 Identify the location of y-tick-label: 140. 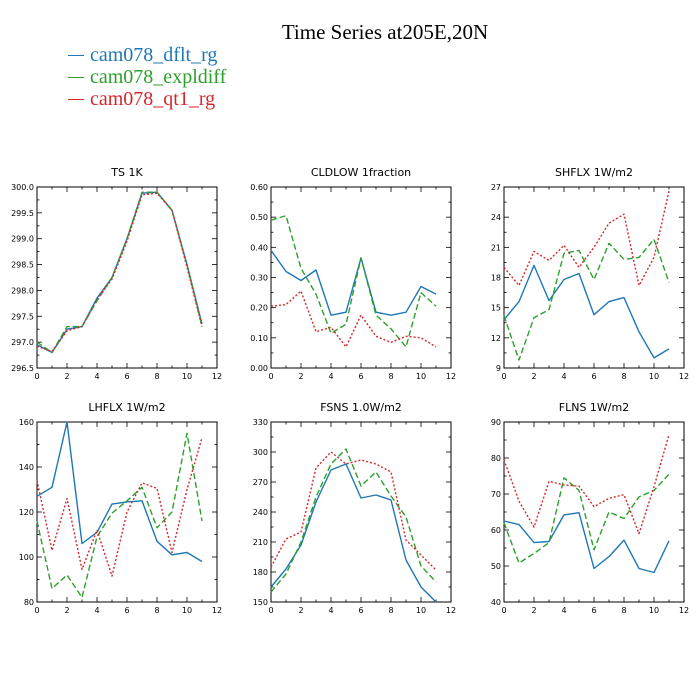
(26, 467).